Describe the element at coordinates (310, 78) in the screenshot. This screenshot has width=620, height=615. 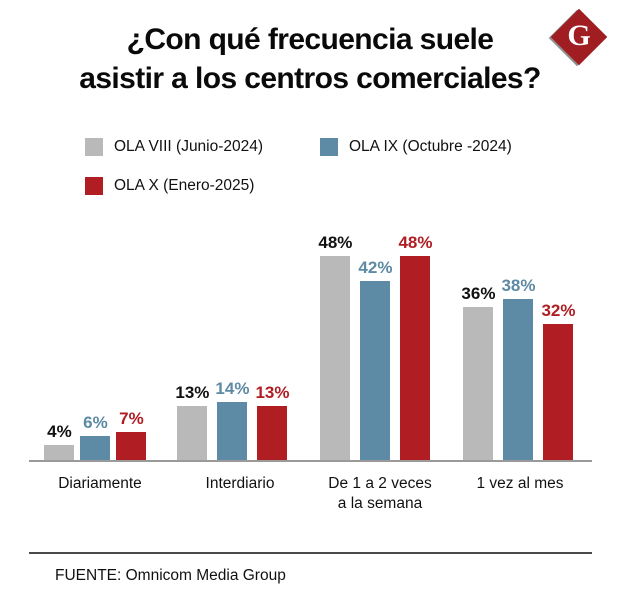
I see `title-line-2: asistir a los centros comerciales?` at that location.